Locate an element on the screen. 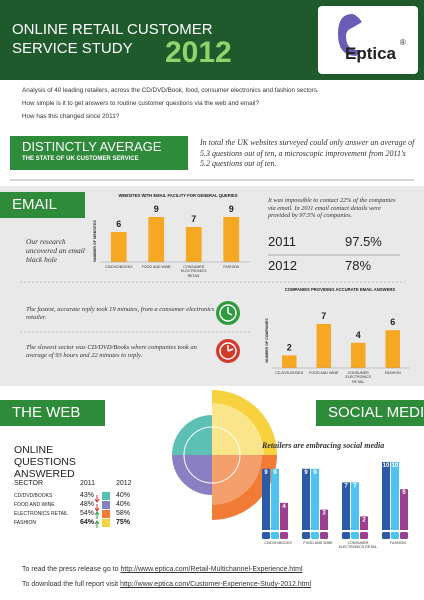 This screenshot has height=600, width=424. intro-line: How has this changed since 2011? is located at coordinates (71, 116).